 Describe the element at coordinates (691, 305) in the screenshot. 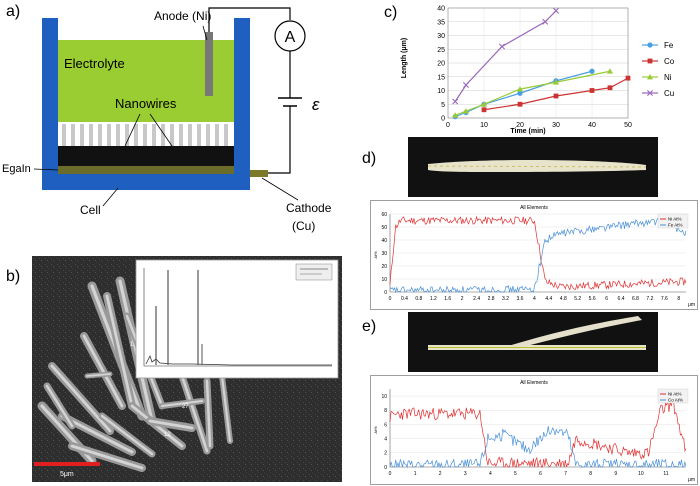

I see `linescan-d-xlabel: μm` at that location.